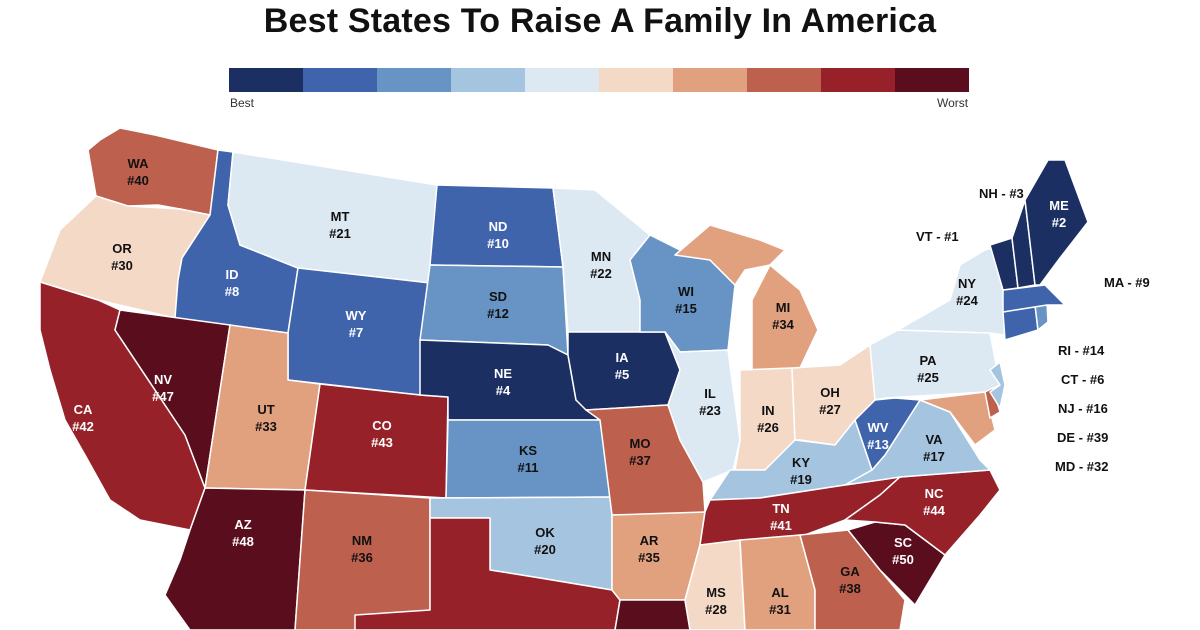 The image size is (1200, 630). What do you see at coordinates (498, 305) in the screenshot?
I see `state-label-sd: SD #12` at bounding box center [498, 305].